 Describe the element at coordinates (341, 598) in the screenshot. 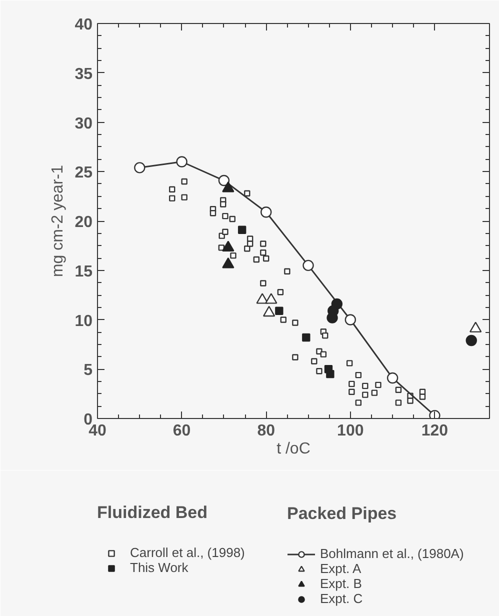

I see `legend-label: Expt. C` at that location.